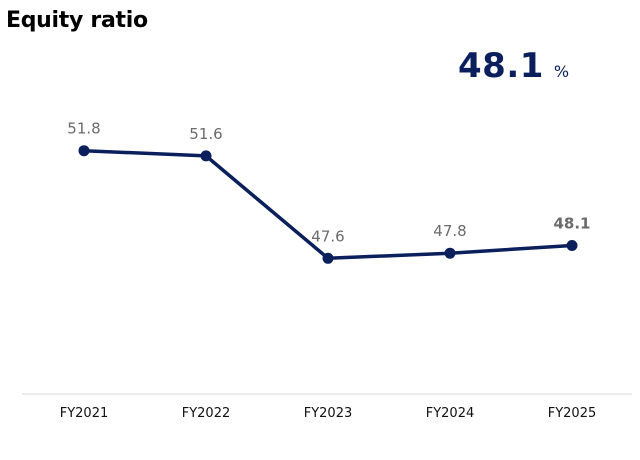  Describe the element at coordinates (84, 151) in the screenshot. I see `data-point-fy2021` at that location.